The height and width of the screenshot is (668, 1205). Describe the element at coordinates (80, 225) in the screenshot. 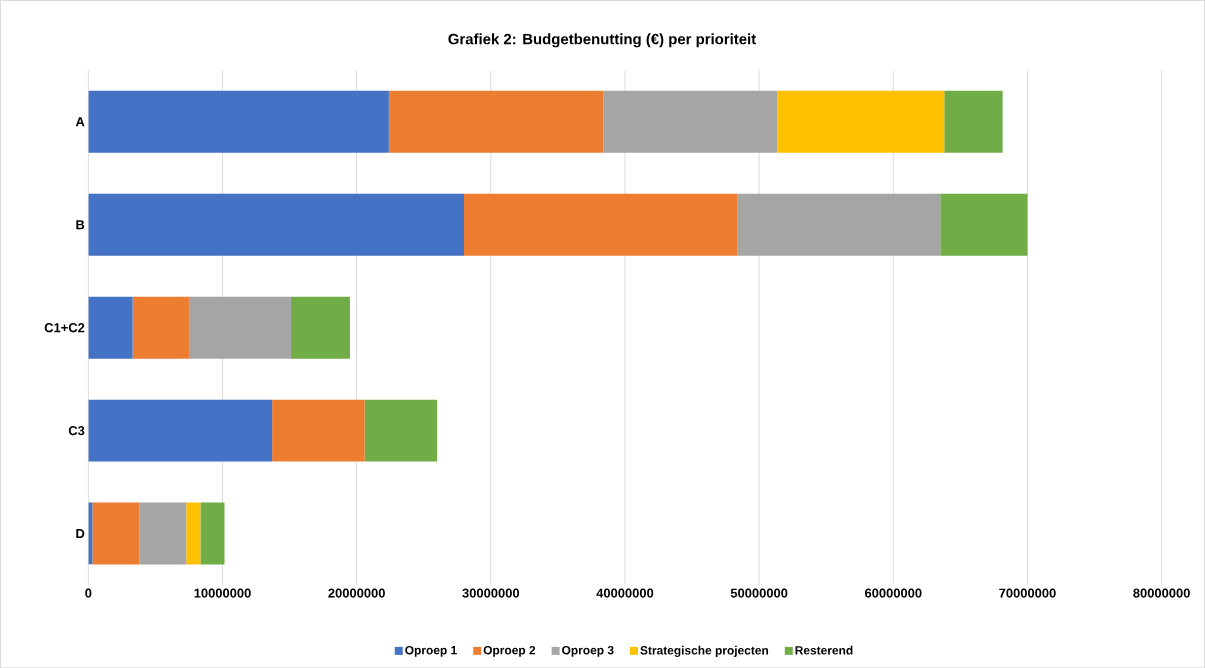

I see `y-tick-label: B` at that location.